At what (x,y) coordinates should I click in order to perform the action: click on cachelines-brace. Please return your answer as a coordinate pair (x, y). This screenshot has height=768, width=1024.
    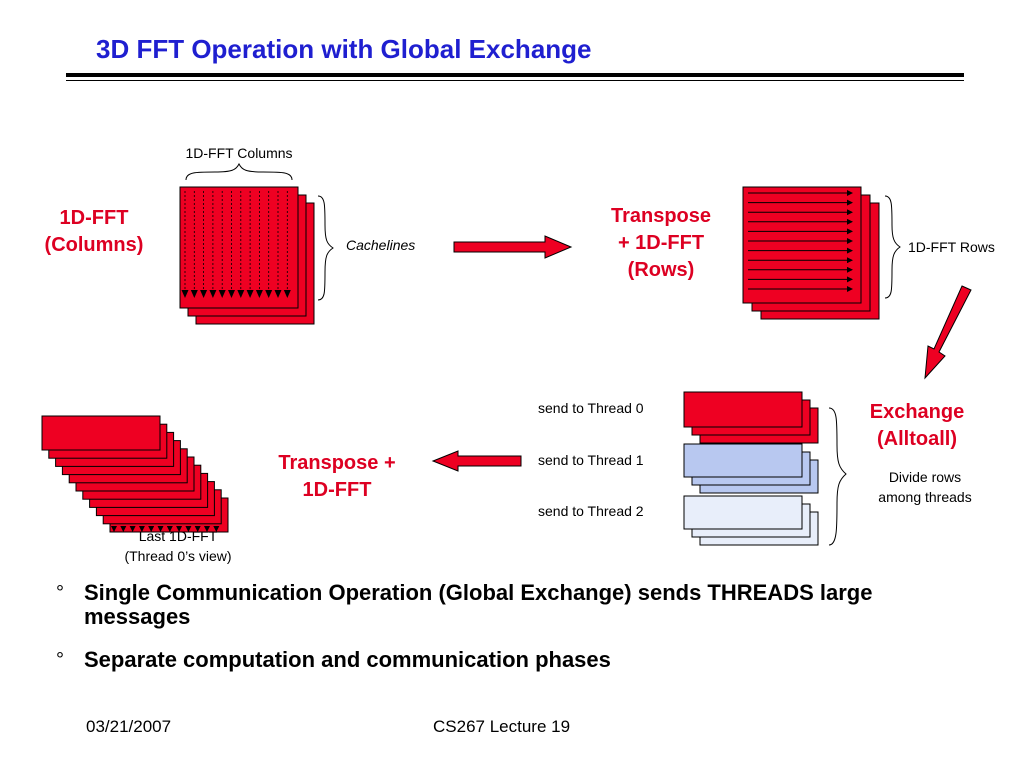
    Looking at the image, I should click on (325, 248).